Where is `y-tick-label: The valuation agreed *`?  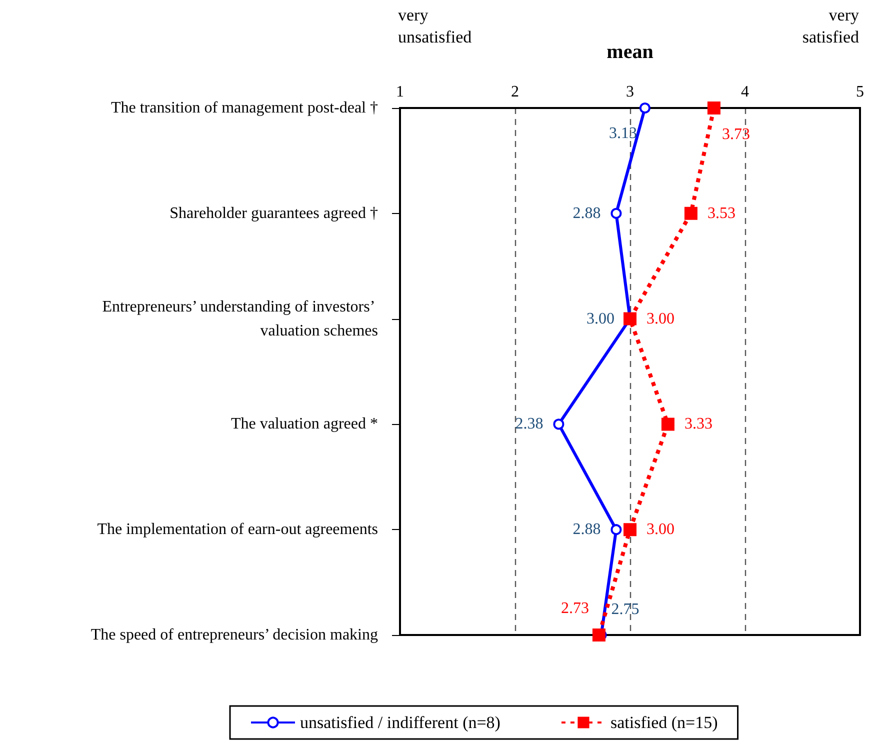 y-tick-label: The valuation agreed * is located at coordinates (304, 424).